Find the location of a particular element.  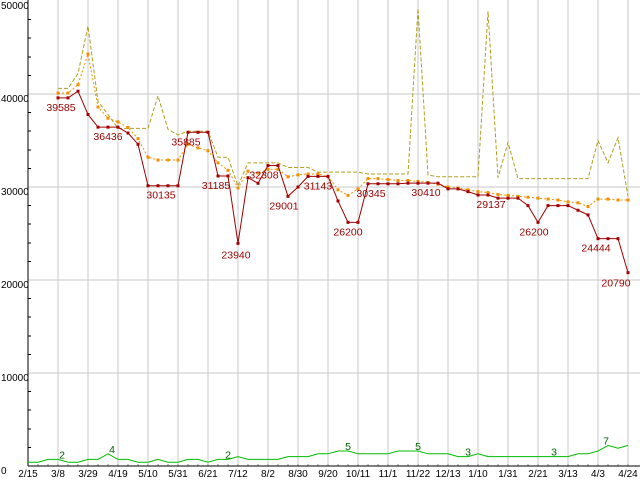

price-label: 29137 is located at coordinates (490, 205).